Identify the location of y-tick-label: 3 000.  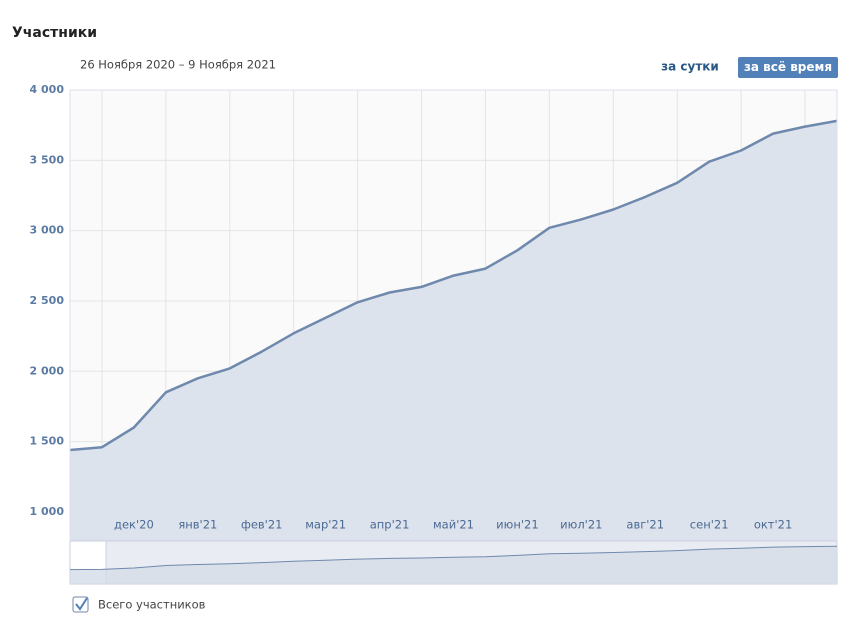
(47, 230).